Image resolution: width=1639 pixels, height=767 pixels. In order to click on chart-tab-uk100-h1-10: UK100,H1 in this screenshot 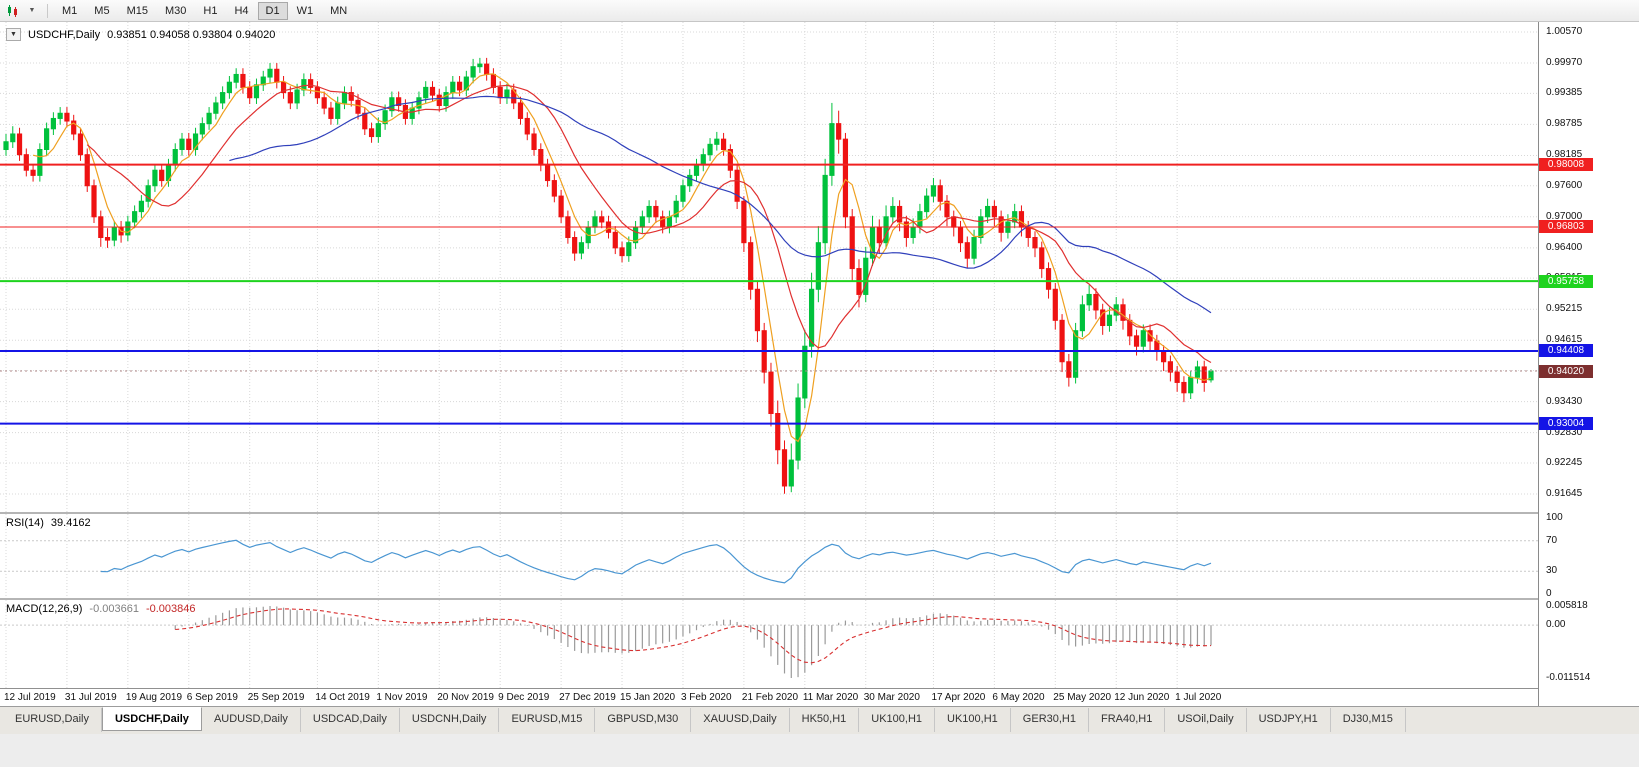, I will do `click(973, 720)`.